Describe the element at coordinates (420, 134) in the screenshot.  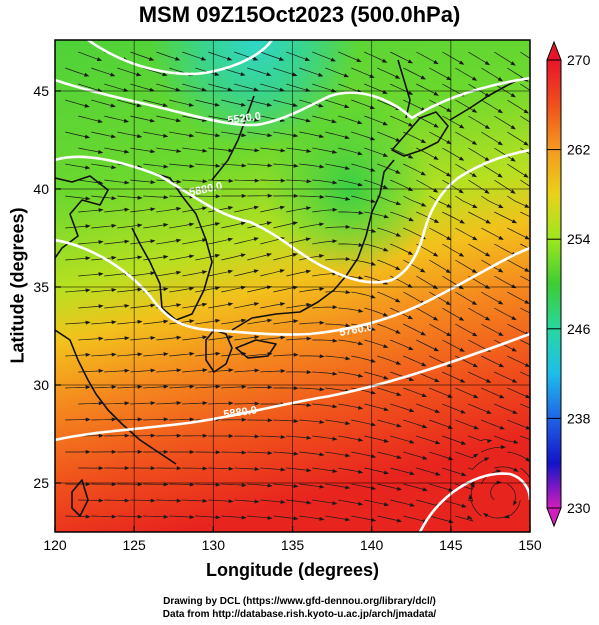
I see `coastline-hokkaido` at that location.